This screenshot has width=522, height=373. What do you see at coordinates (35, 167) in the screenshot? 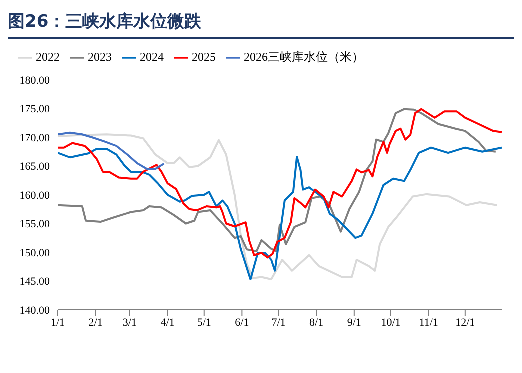
I see `y-tick-label: 165.00` at bounding box center [35, 167].